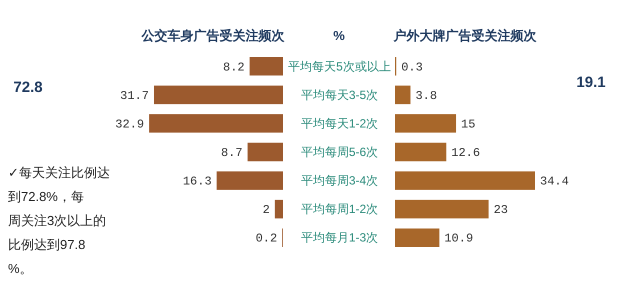 This screenshot has height=302, width=640. Describe the element at coordinates (213, 35) in the screenshot. I see `chart-title: 公交车身广告受关注频次` at that location.